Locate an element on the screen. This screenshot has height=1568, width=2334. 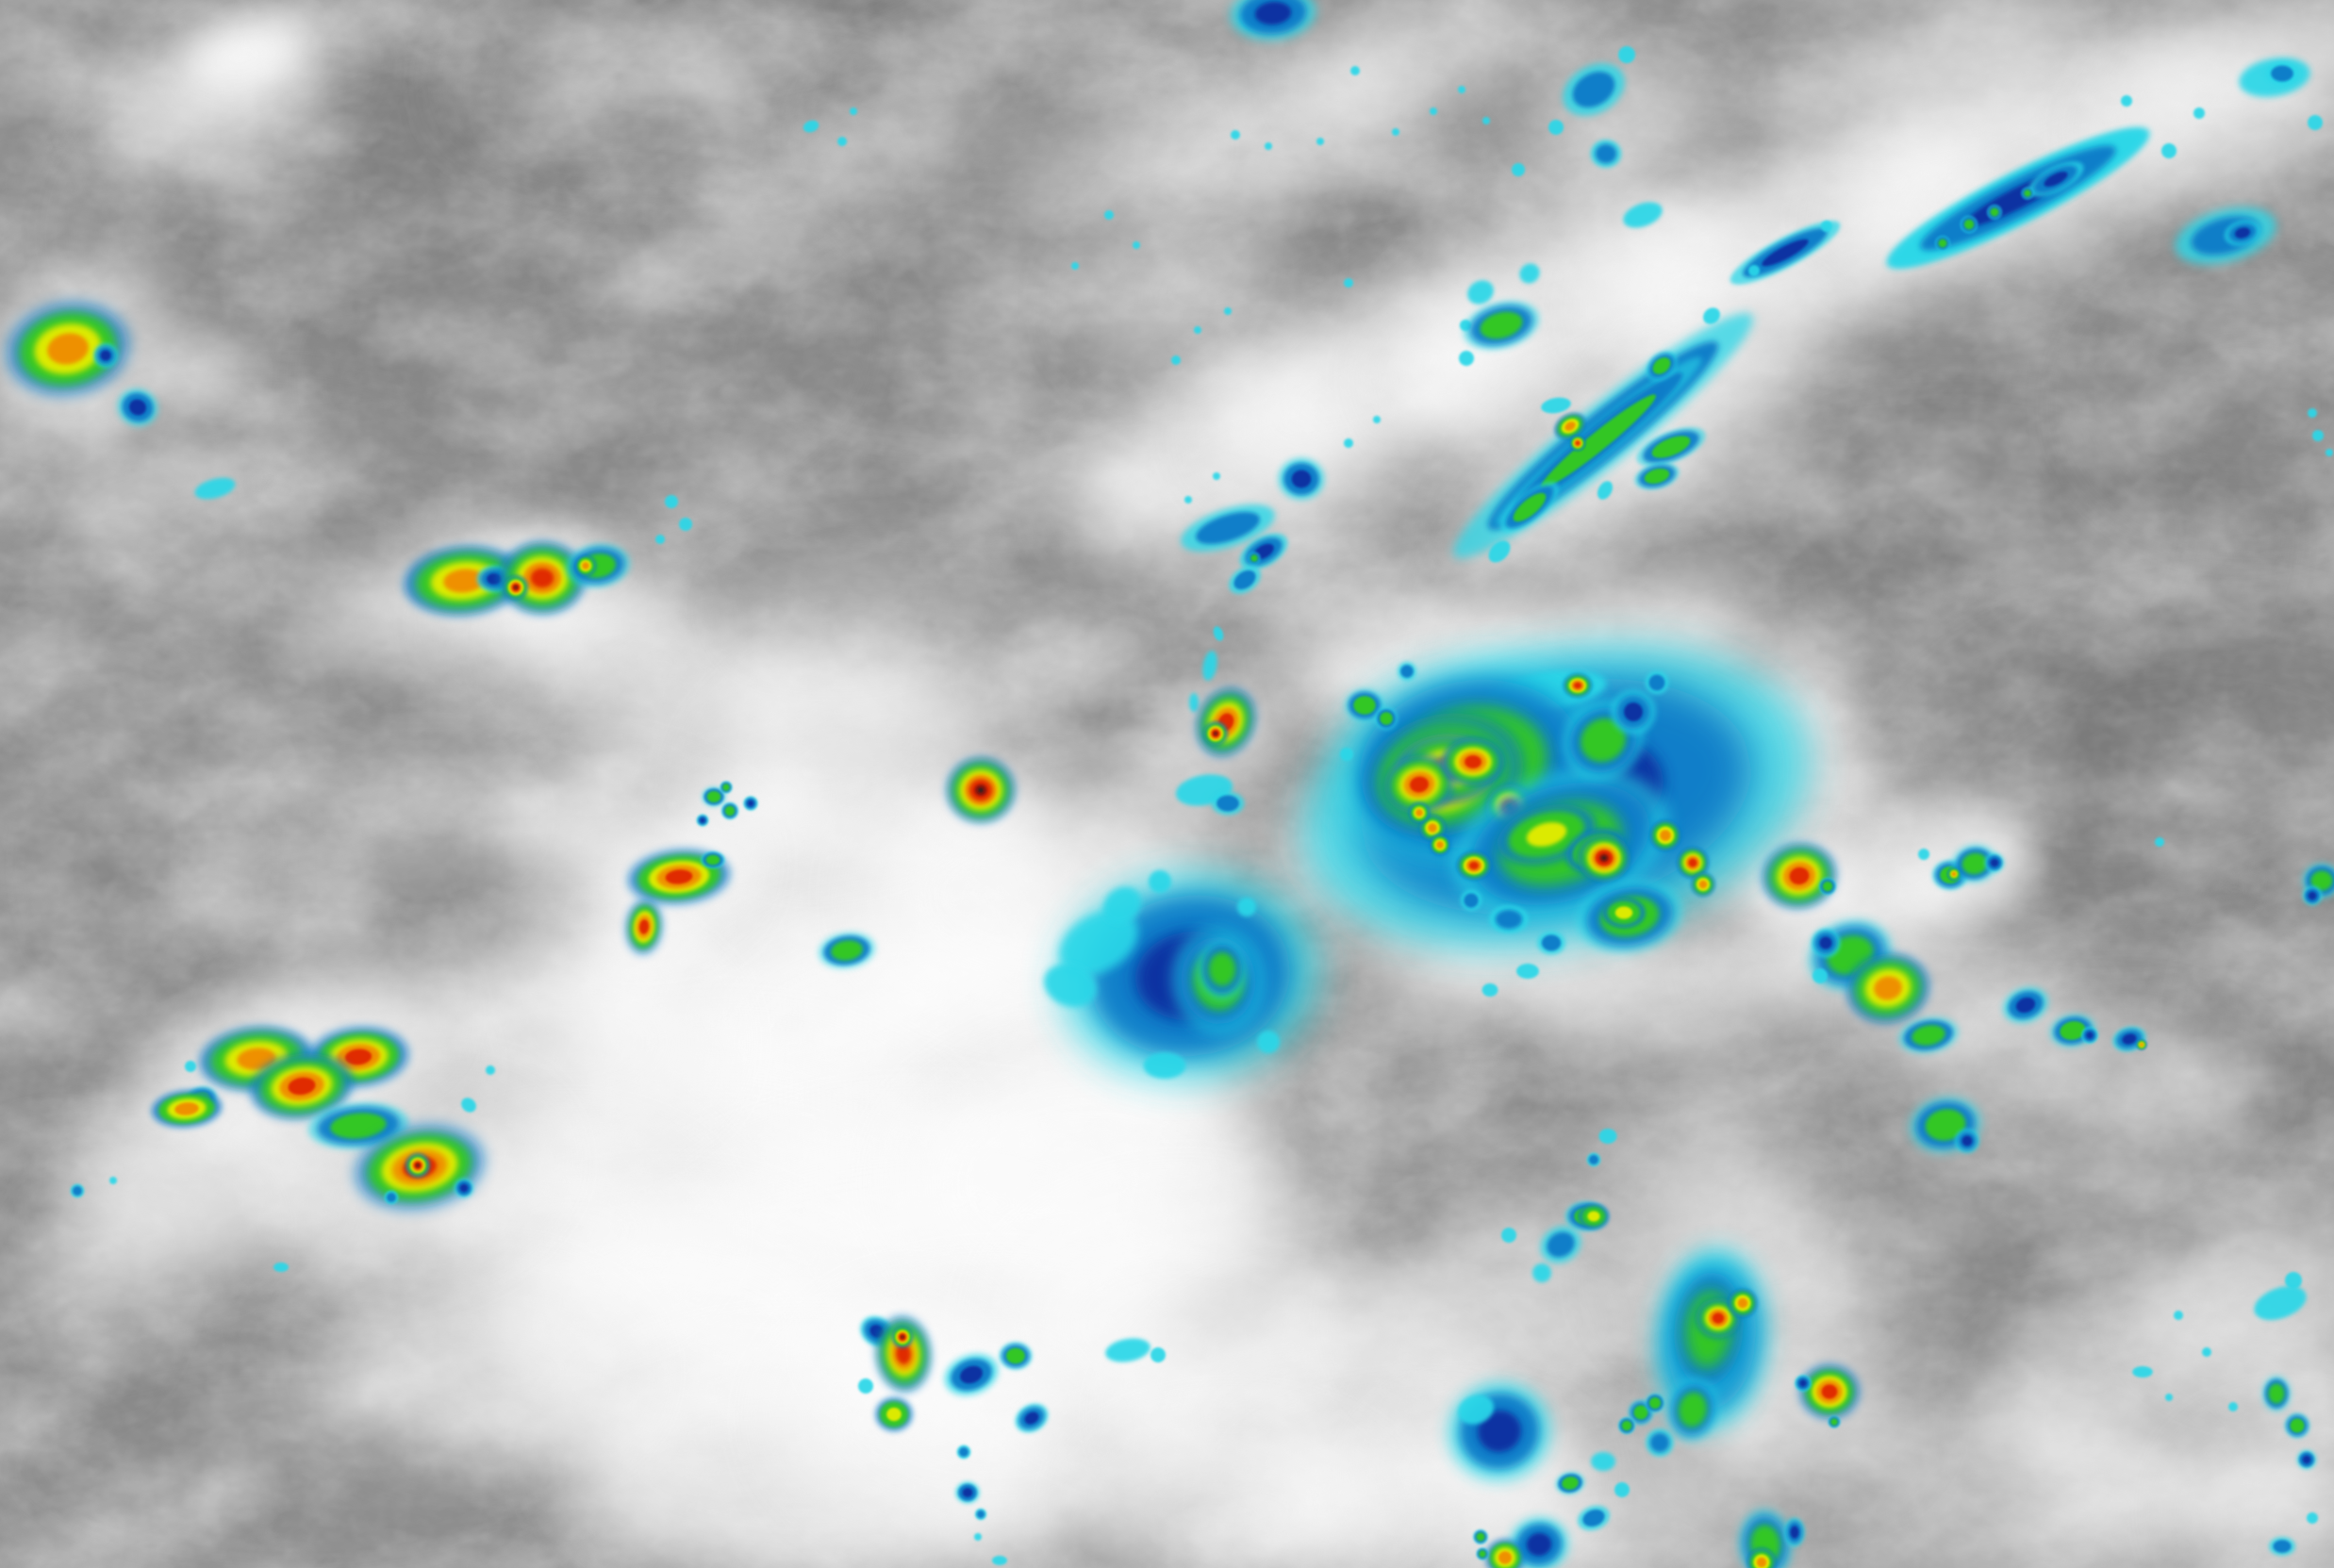
convective-cell-yellow is located at coordinates (1546, 835).